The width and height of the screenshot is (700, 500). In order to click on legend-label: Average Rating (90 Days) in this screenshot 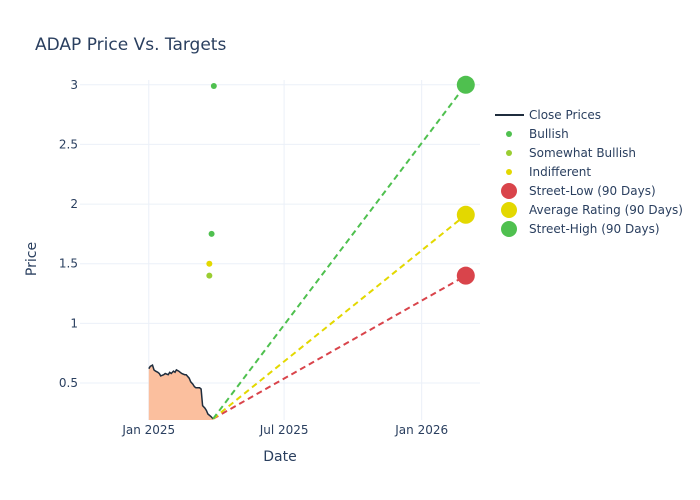, I will do `click(606, 210)`.